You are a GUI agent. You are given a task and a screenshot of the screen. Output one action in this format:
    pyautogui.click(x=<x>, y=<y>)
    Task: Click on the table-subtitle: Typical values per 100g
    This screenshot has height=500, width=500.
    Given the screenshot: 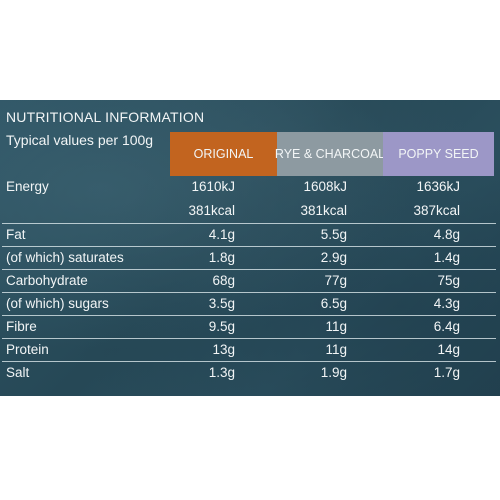 What is the action you would take?
    pyautogui.click(x=80, y=140)
    